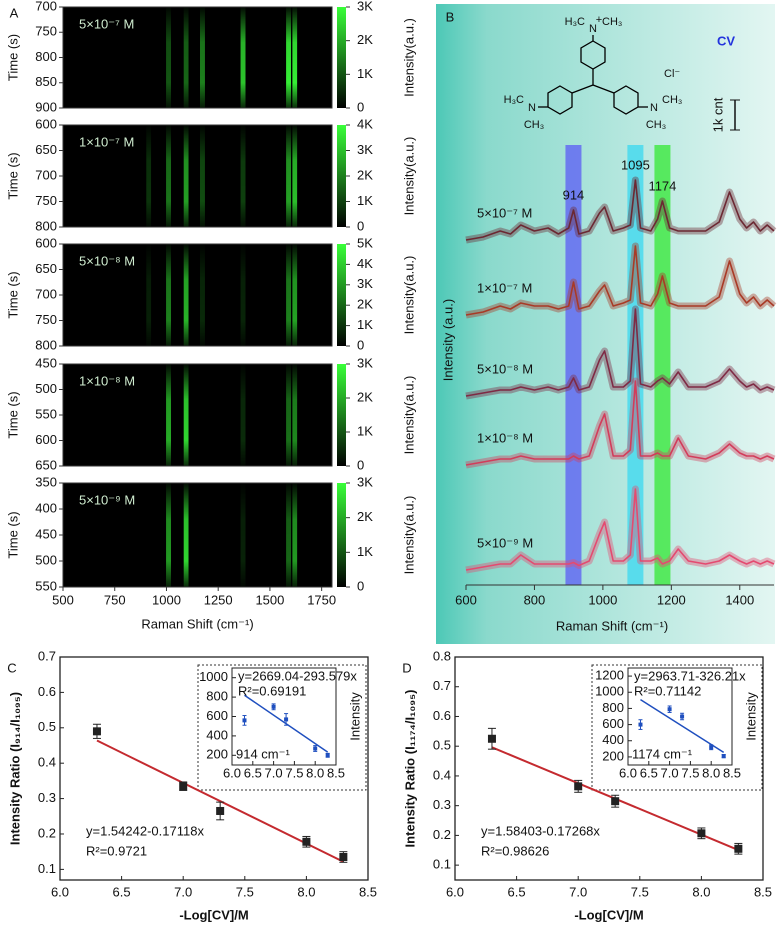  What do you see at coordinates (575, 22) in the screenshot?
I see `atom-label: H₃C` at bounding box center [575, 22].